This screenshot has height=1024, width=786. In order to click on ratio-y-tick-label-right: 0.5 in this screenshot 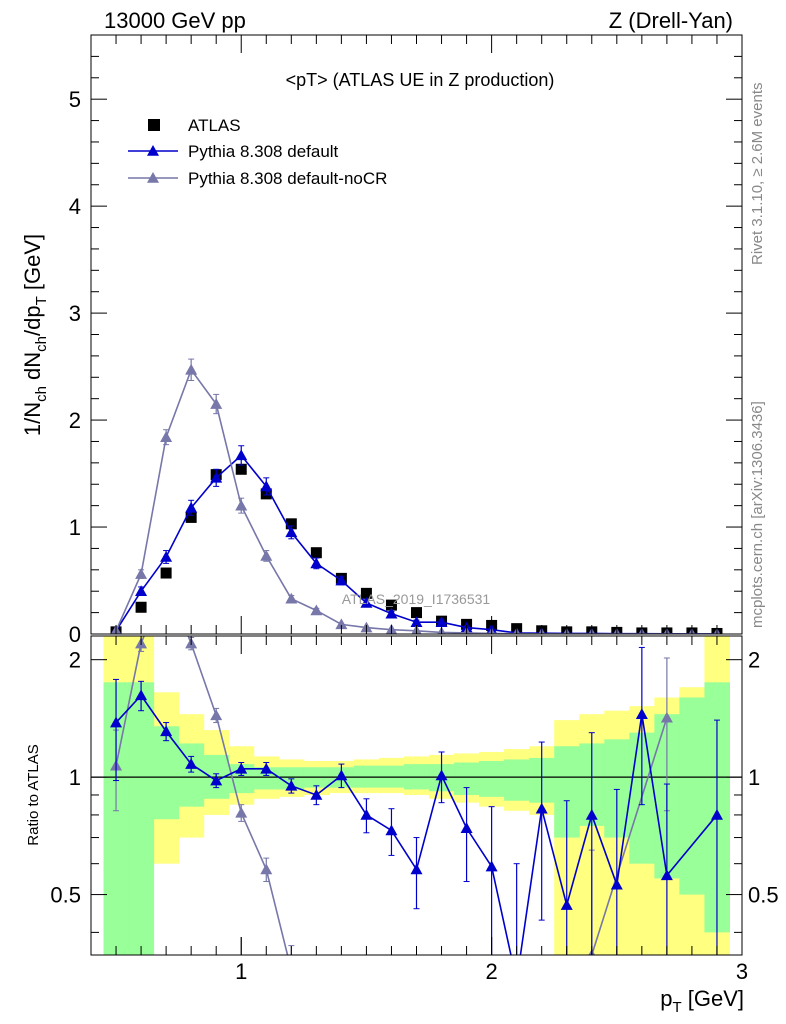, I will do `click(763, 895)`.